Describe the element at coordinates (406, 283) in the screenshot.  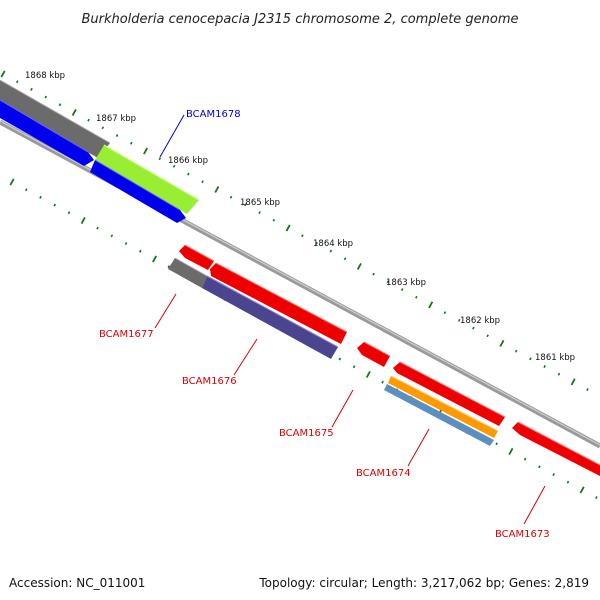
I see `kbp-label: 1863 kbp` at that location.